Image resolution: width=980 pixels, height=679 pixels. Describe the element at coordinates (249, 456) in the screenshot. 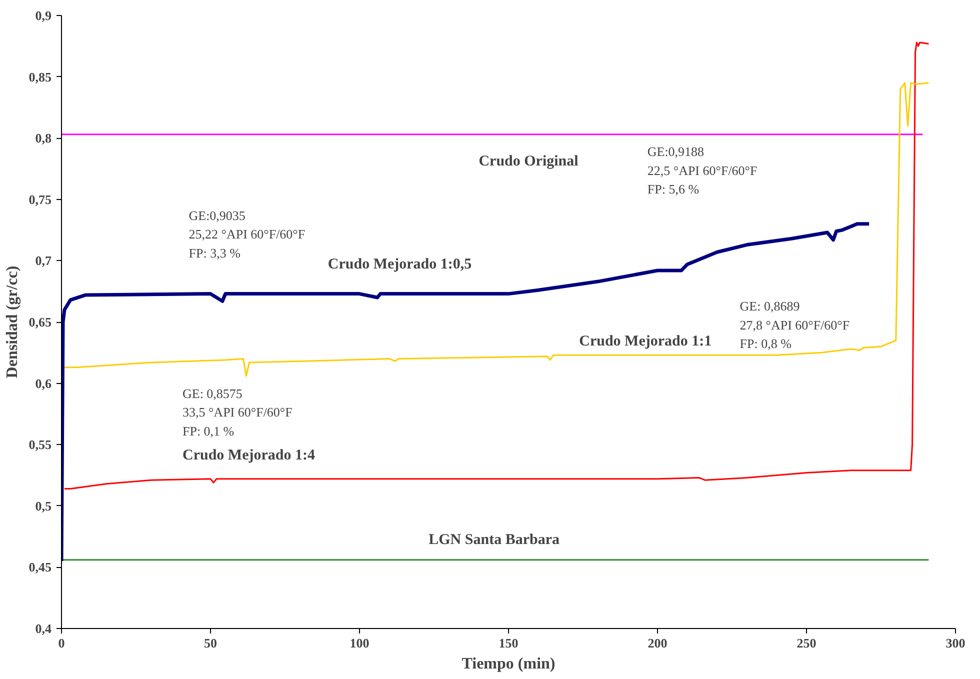

I see `series-label: Crudo Mejorado 1:4` at that location.